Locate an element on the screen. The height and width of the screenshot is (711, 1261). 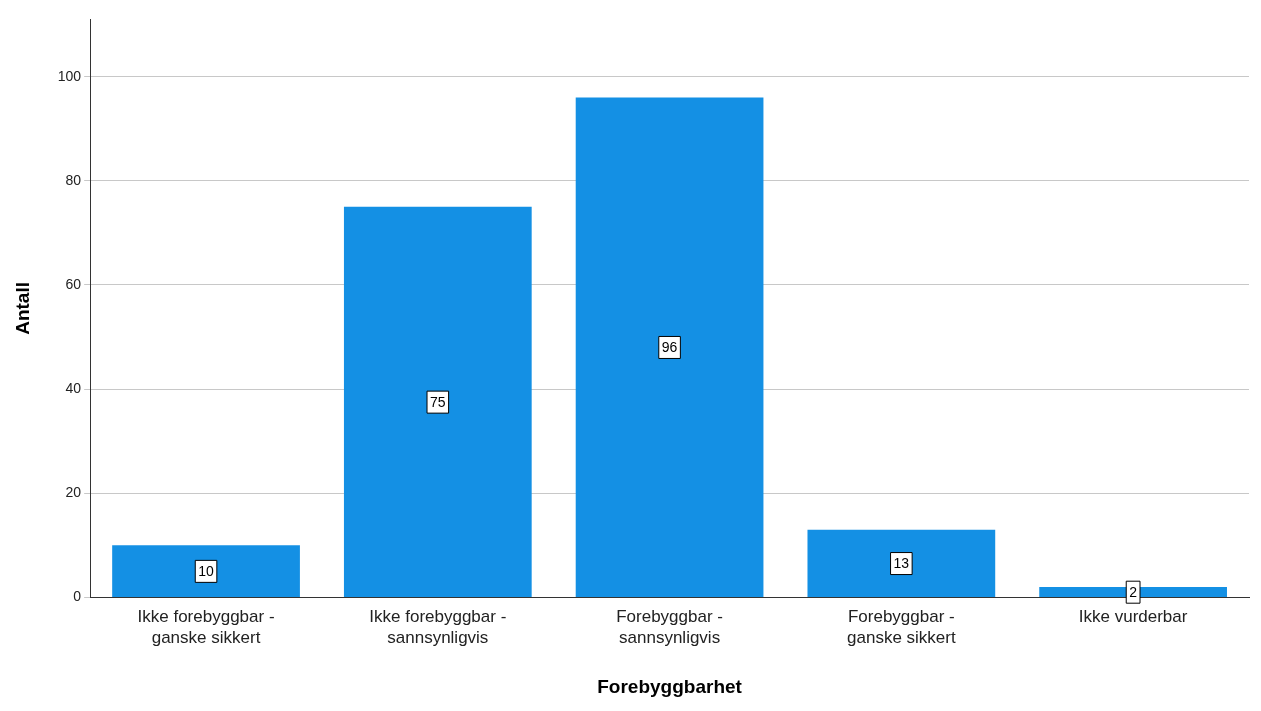
data-label: 10 is located at coordinates (206, 571).